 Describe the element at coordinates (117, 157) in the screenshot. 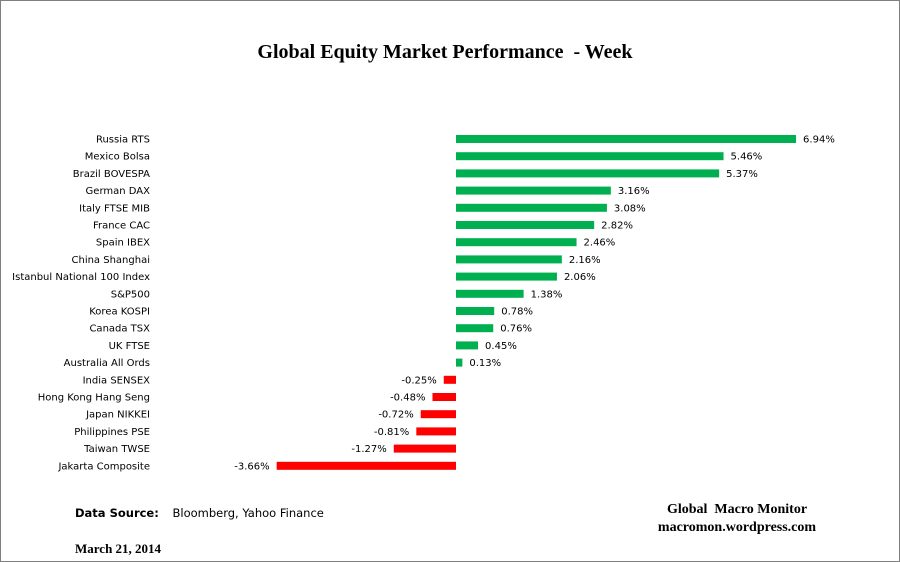

I see `category-label-1: Mexico Bolsa` at that location.